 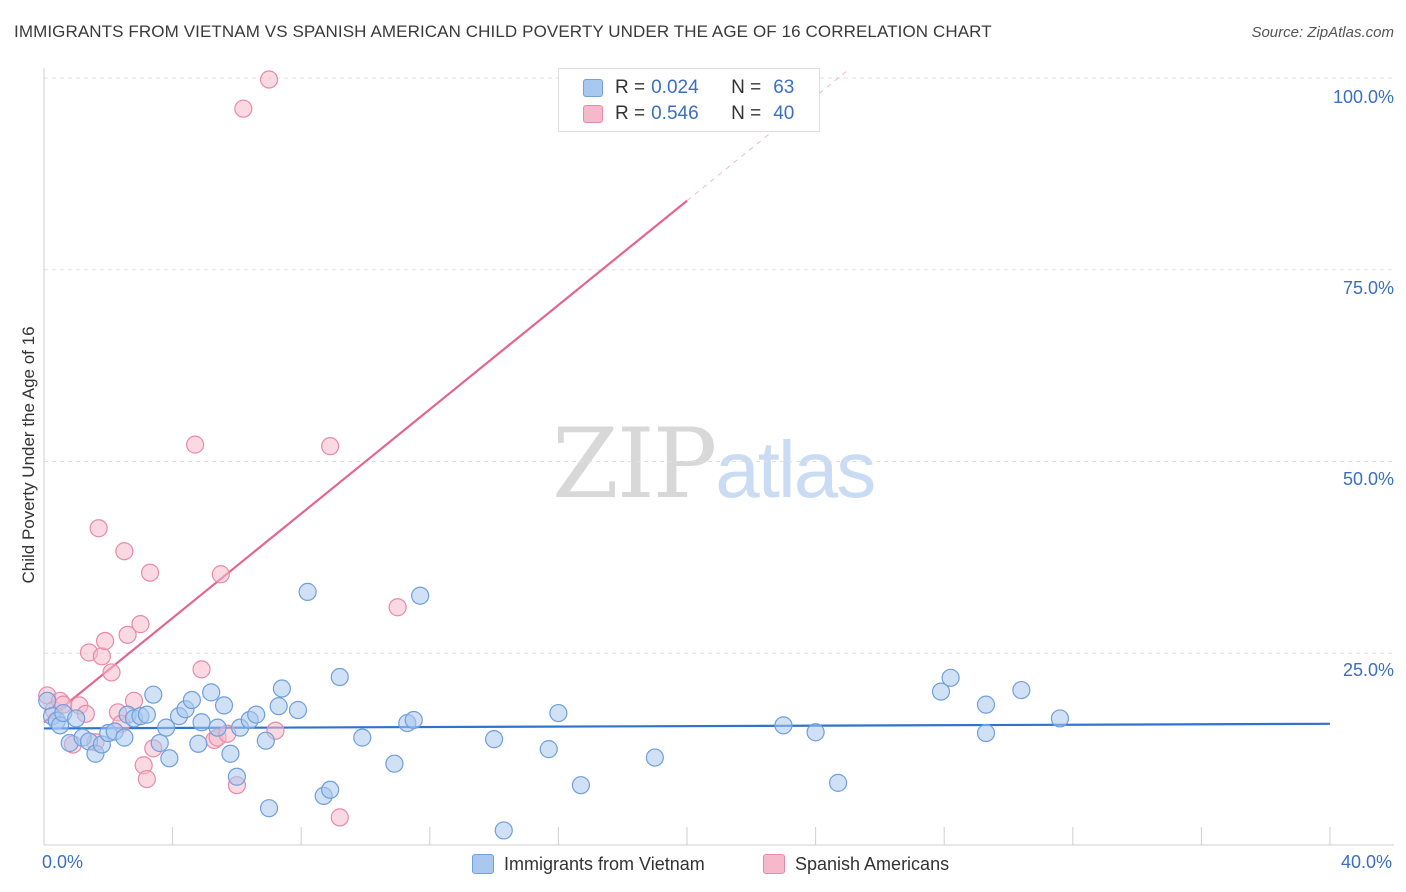 I want to click on legend-label-vietnam: Immigrants from Vietnam, so click(x=604, y=863).